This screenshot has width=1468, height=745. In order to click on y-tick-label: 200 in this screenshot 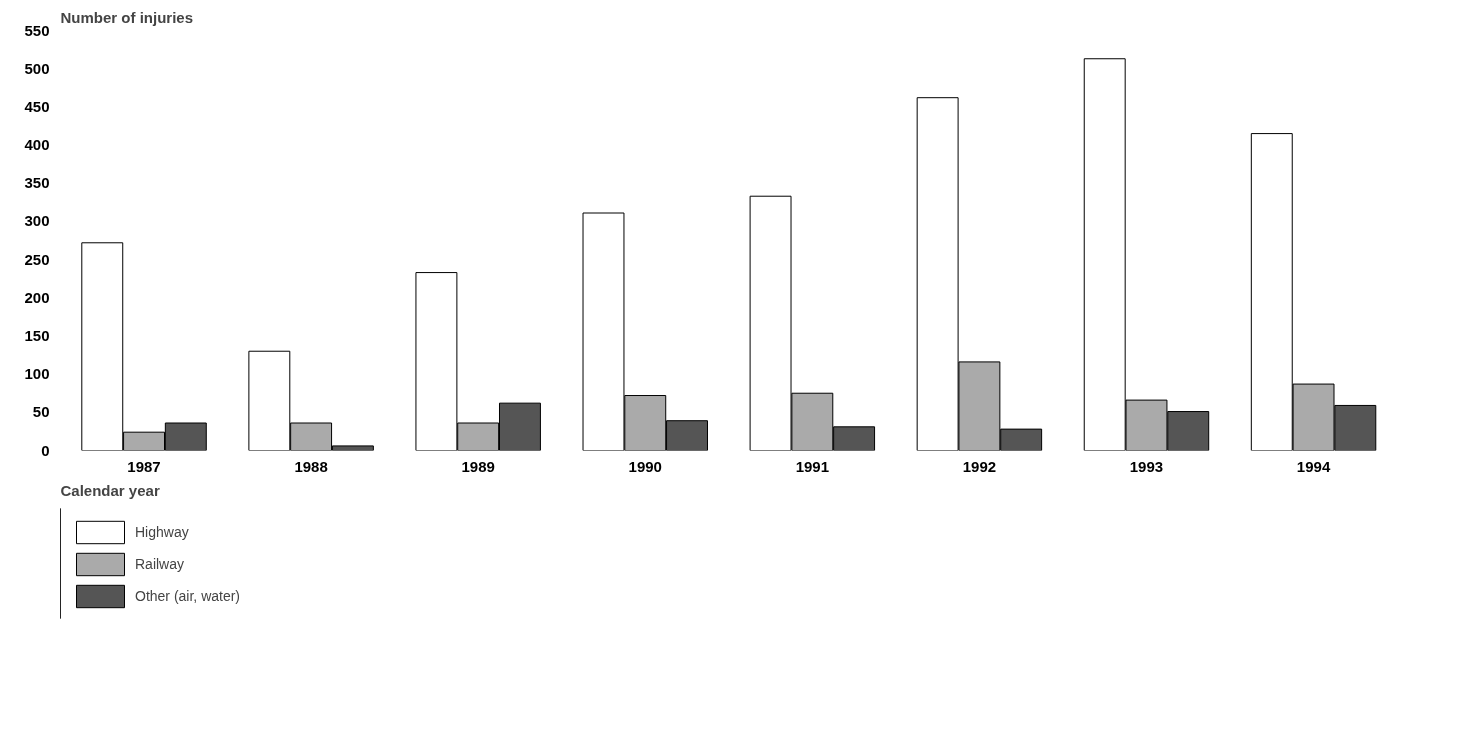, I will do `click(37, 297)`.